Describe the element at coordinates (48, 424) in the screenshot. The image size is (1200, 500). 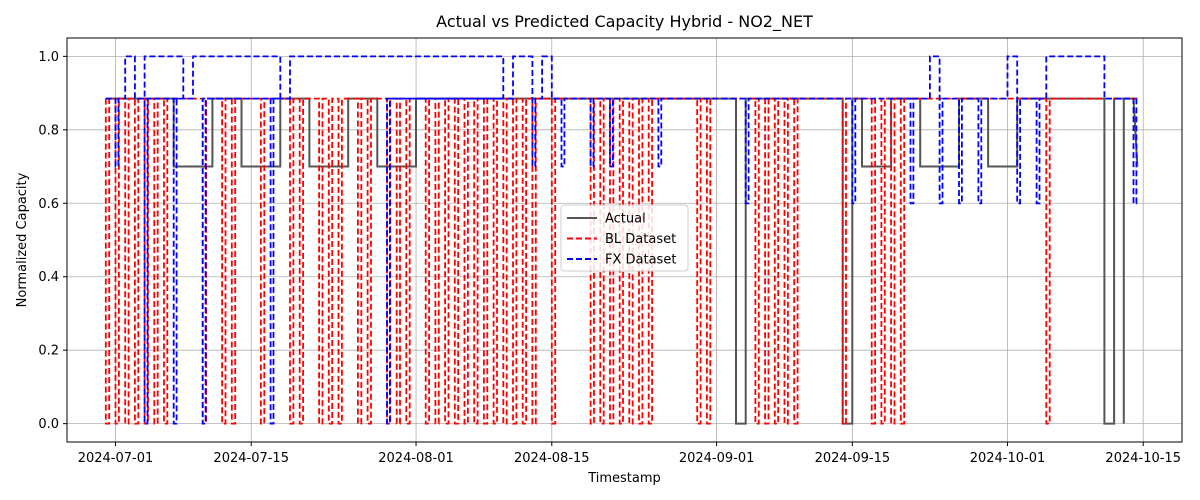
I see `y-tick-label: 0.0` at that location.